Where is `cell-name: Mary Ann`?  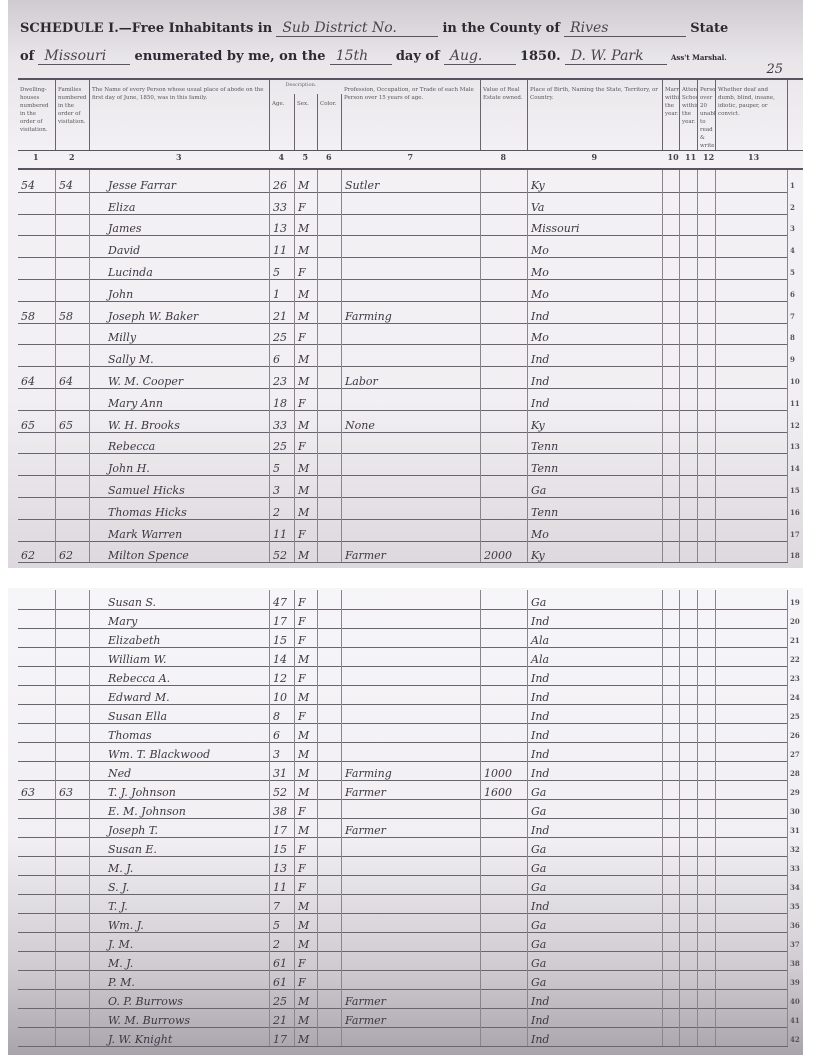 cell-name: Mary Ann is located at coordinates (180, 399).